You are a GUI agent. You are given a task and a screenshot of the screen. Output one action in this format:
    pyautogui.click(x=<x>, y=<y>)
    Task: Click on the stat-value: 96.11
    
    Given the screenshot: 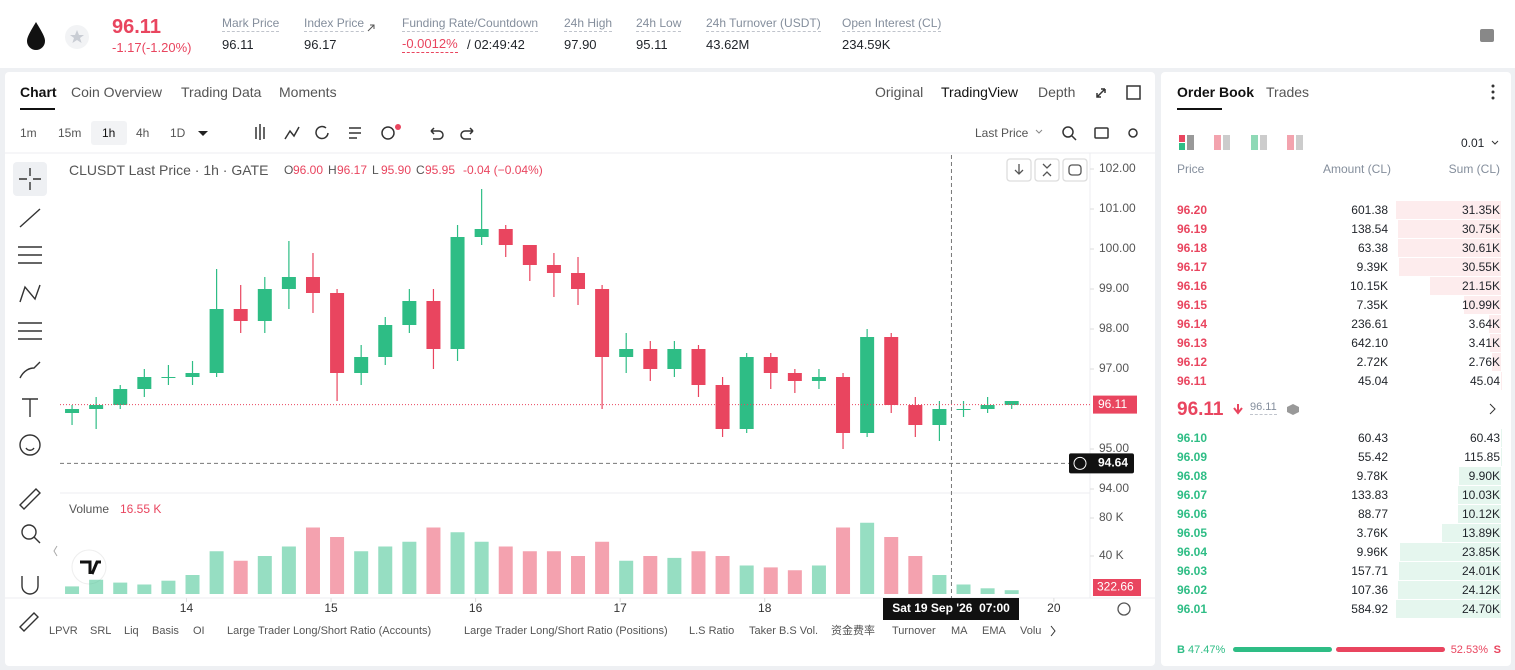 What is the action you would take?
    pyautogui.click(x=238, y=44)
    